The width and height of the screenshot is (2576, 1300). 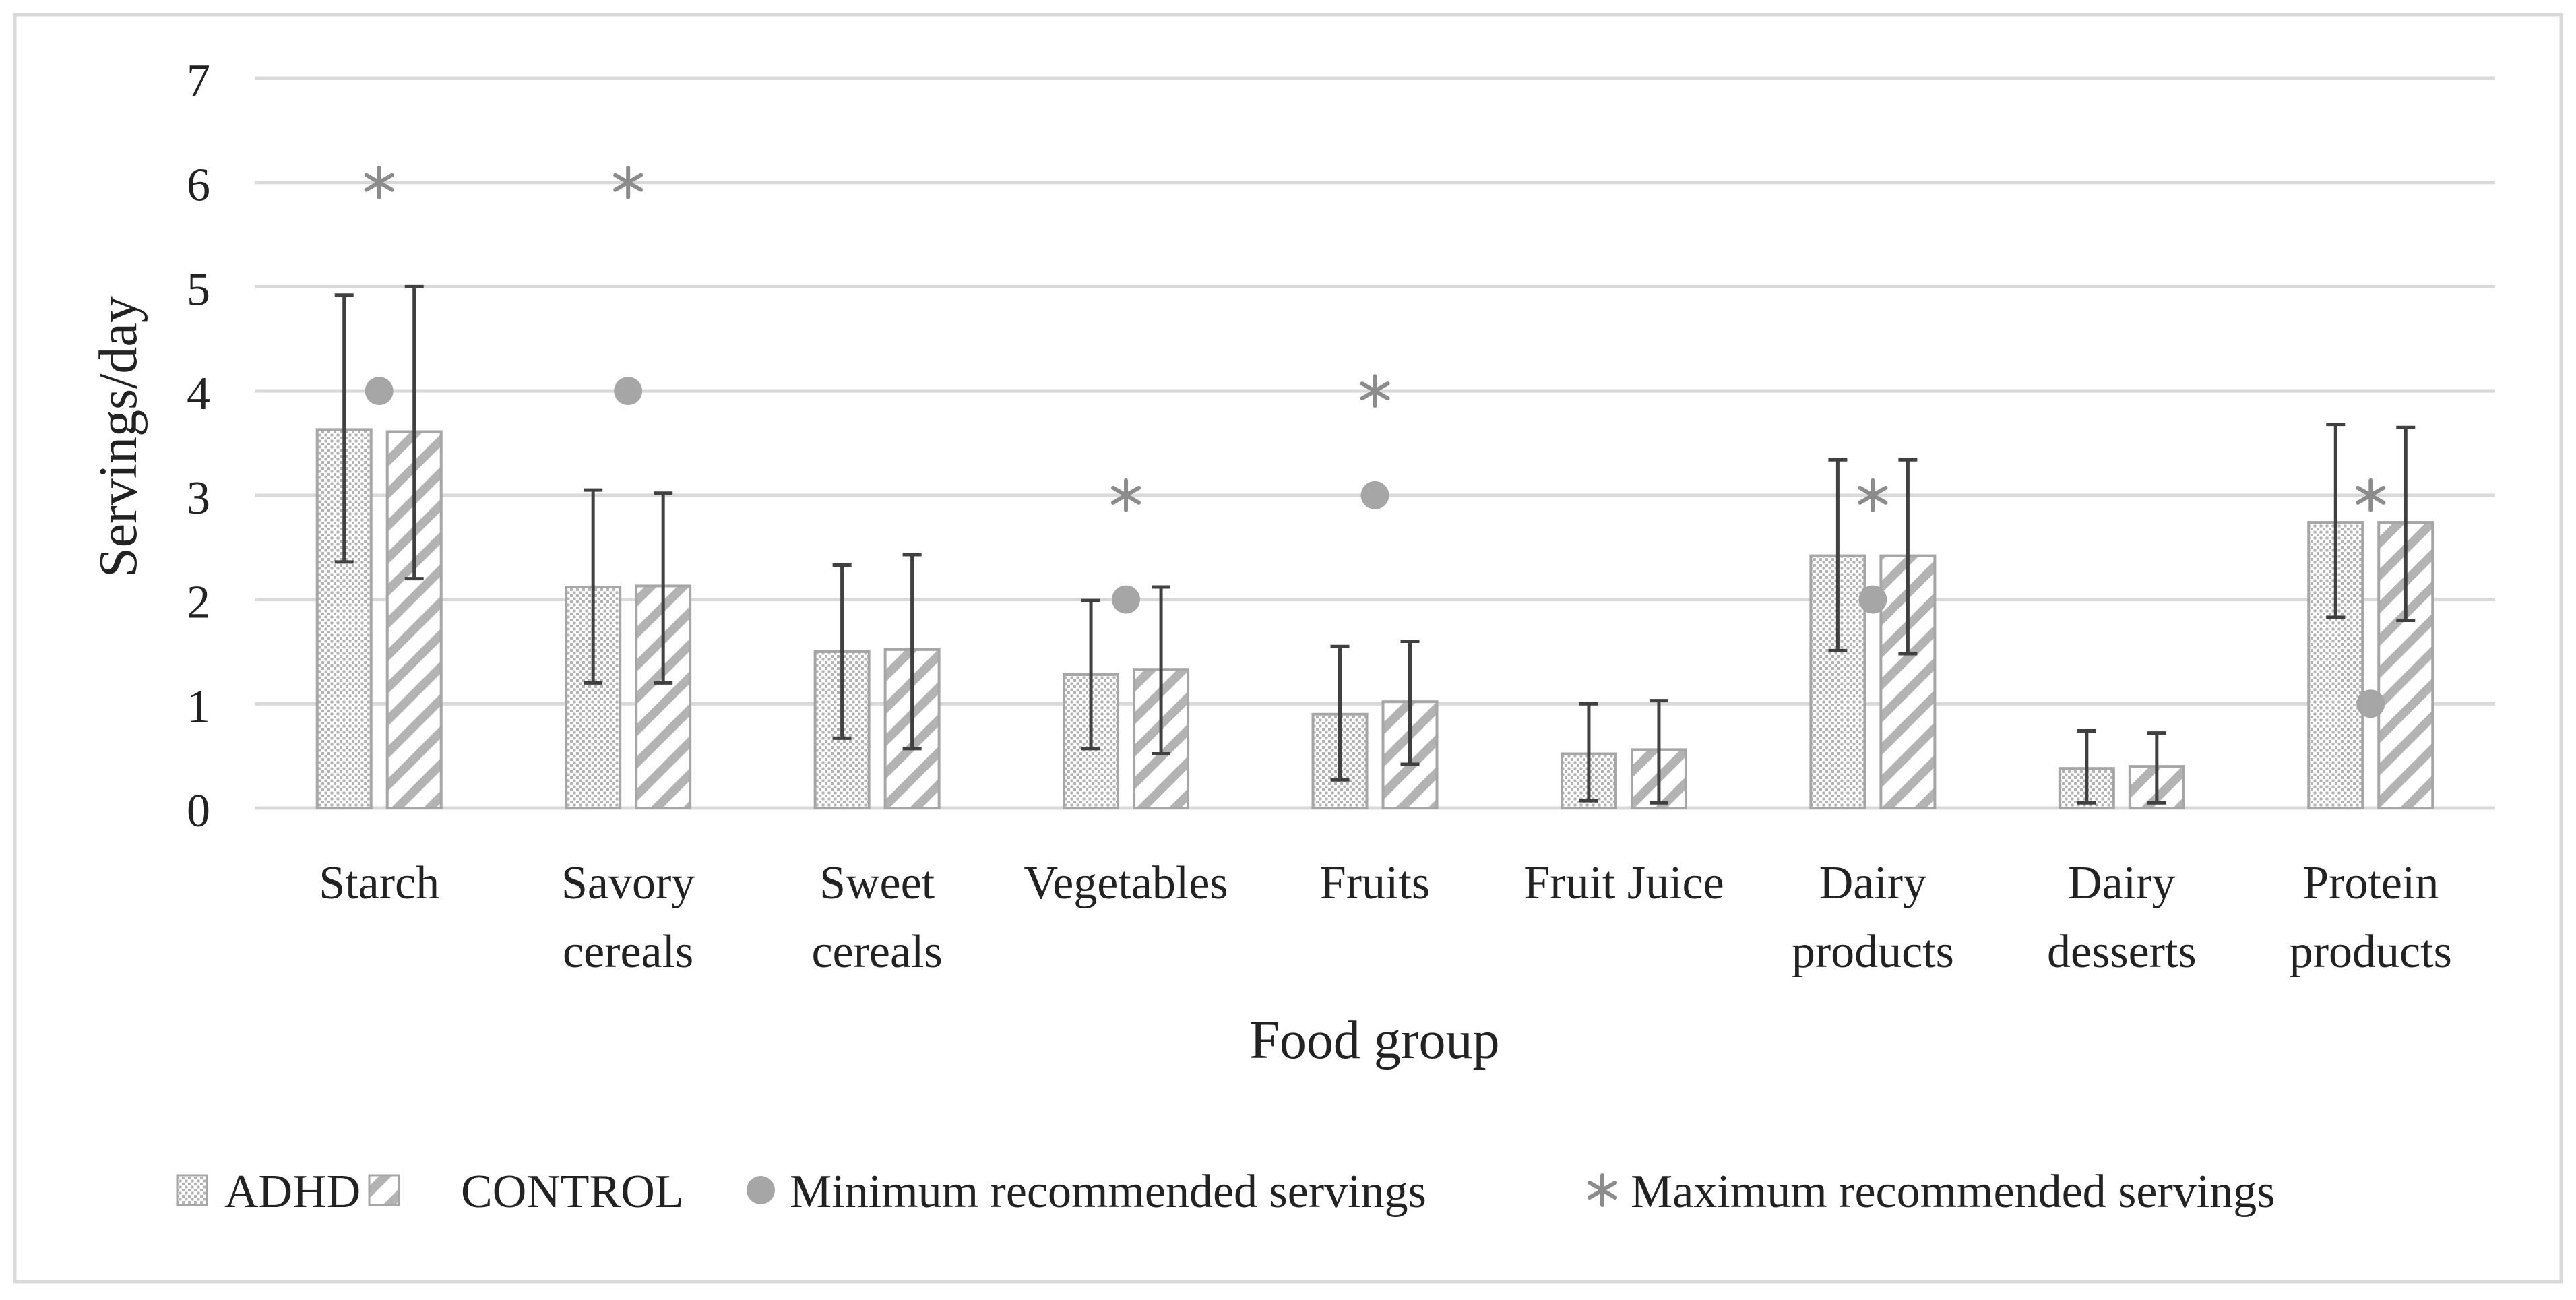 I want to click on x-tick-label: Dairy products, so click(x=1873, y=917).